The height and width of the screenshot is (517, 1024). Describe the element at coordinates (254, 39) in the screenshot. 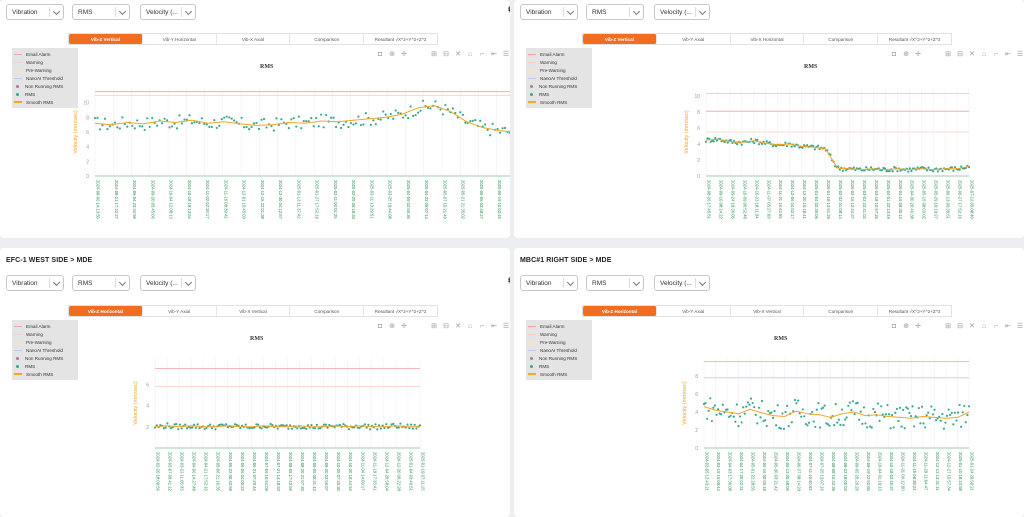

I see `tab-2: Vib-X Axial` at that location.